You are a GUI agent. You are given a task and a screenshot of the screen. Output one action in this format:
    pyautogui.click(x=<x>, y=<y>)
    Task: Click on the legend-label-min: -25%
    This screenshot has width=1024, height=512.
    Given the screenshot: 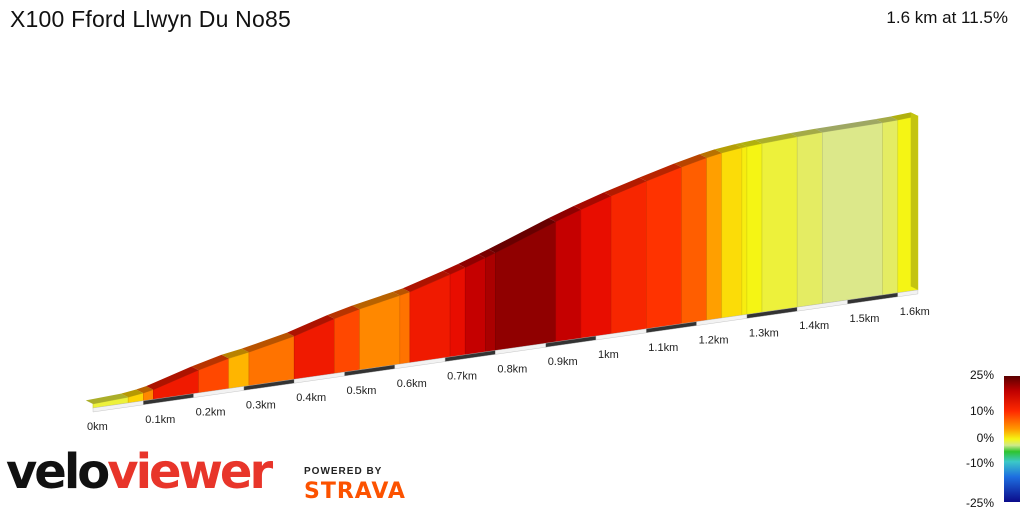 What is the action you would take?
    pyautogui.click(x=979, y=503)
    